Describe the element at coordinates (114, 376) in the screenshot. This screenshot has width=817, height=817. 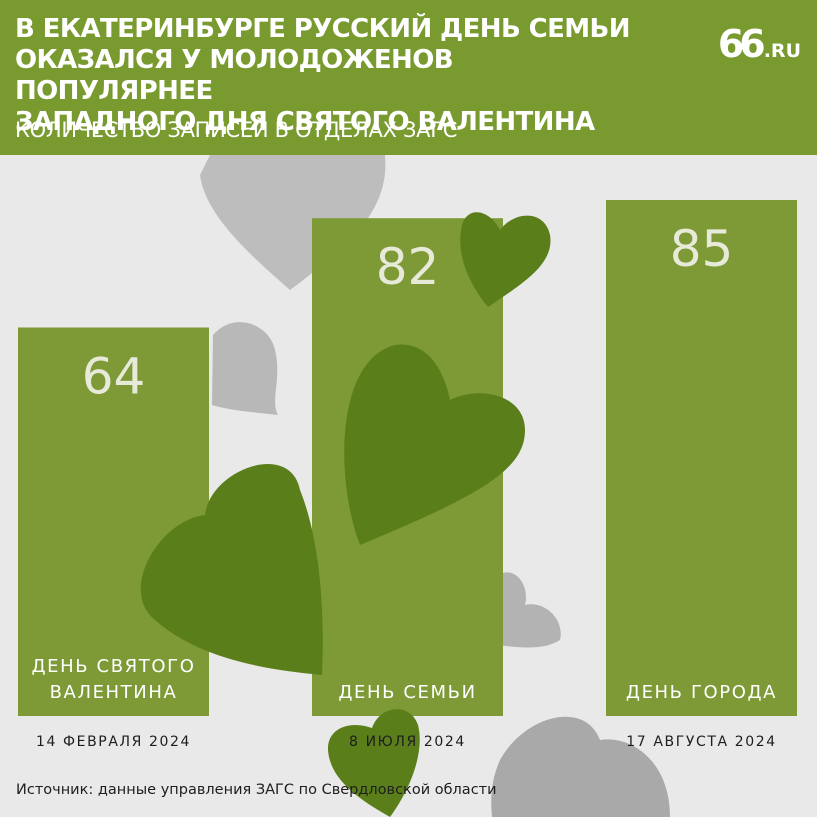
I see `value-label: 64` at that location.